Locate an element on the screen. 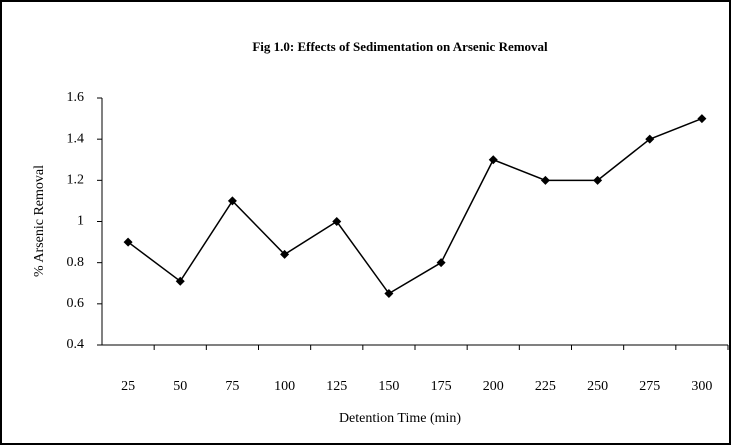  x-tick-label: 25 is located at coordinates (128, 386).